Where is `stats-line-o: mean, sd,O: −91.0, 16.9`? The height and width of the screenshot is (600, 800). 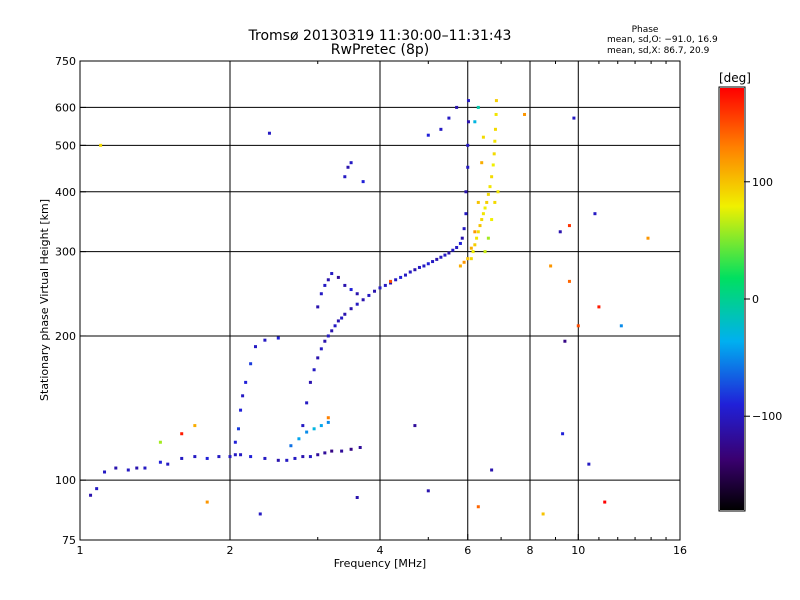
stats-line-o: mean, sd,O: −91.0, 16.9 is located at coordinates (662, 40).